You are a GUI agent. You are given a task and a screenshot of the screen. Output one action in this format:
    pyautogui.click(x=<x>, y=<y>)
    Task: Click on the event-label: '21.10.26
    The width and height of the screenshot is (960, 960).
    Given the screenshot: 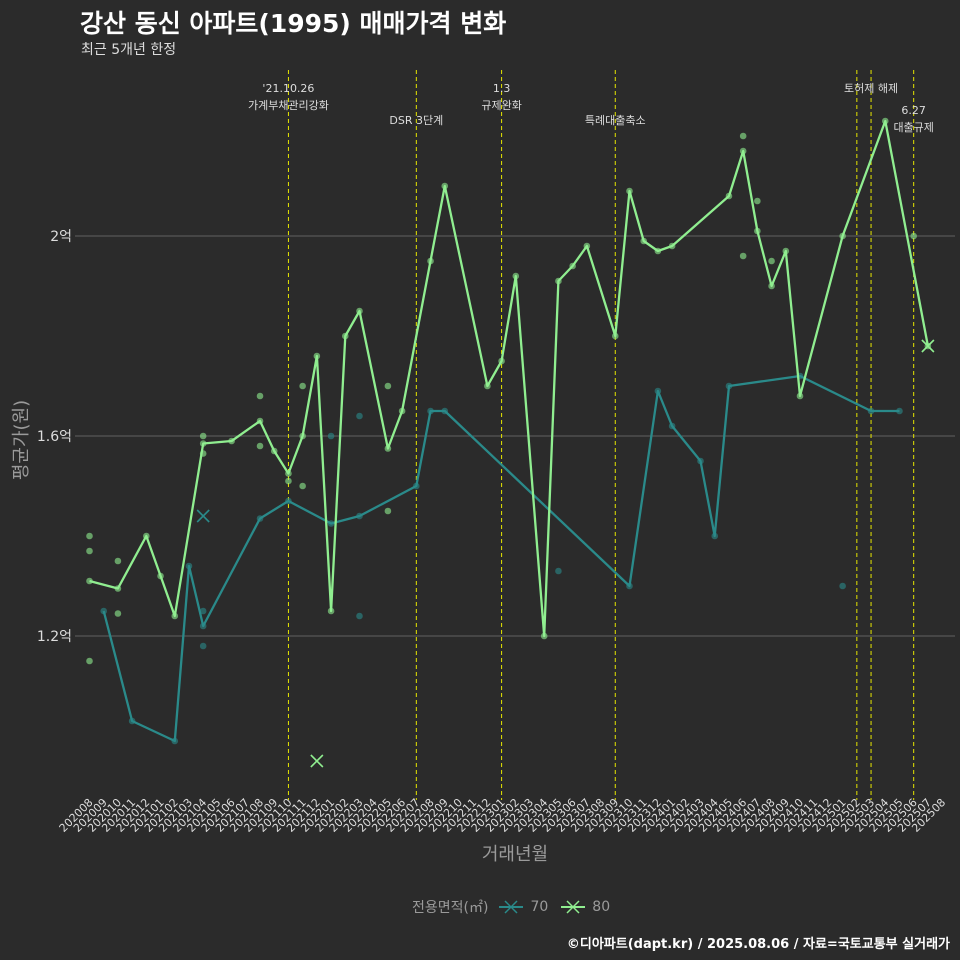 What is the action you would take?
    pyautogui.click(x=288, y=88)
    